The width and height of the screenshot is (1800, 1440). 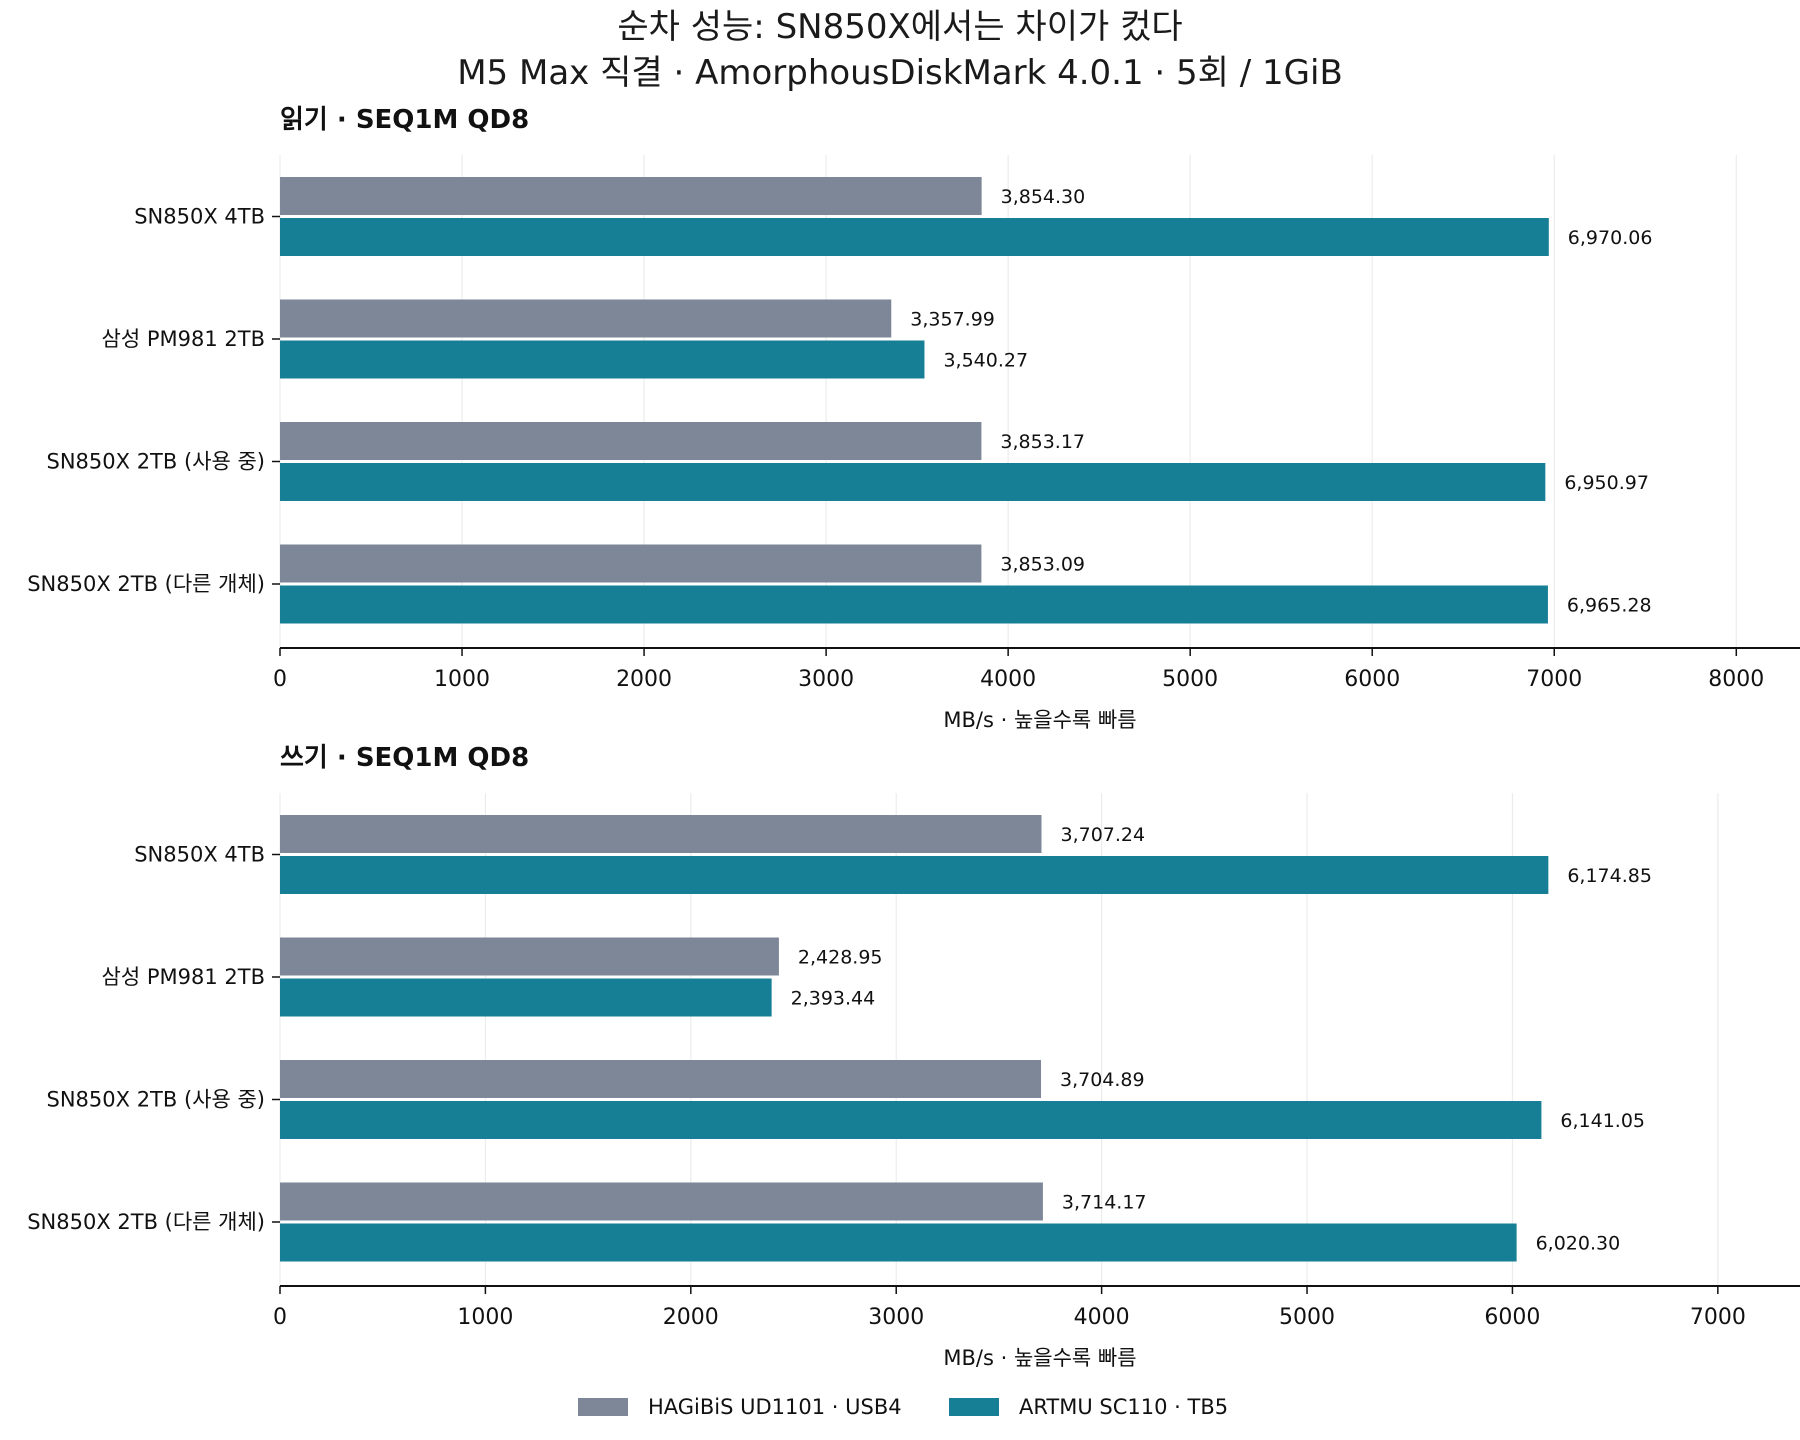 What do you see at coordinates (1606, 483) in the screenshot?
I see `bar-value-label: 6,950.97` at bounding box center [1606, 483].